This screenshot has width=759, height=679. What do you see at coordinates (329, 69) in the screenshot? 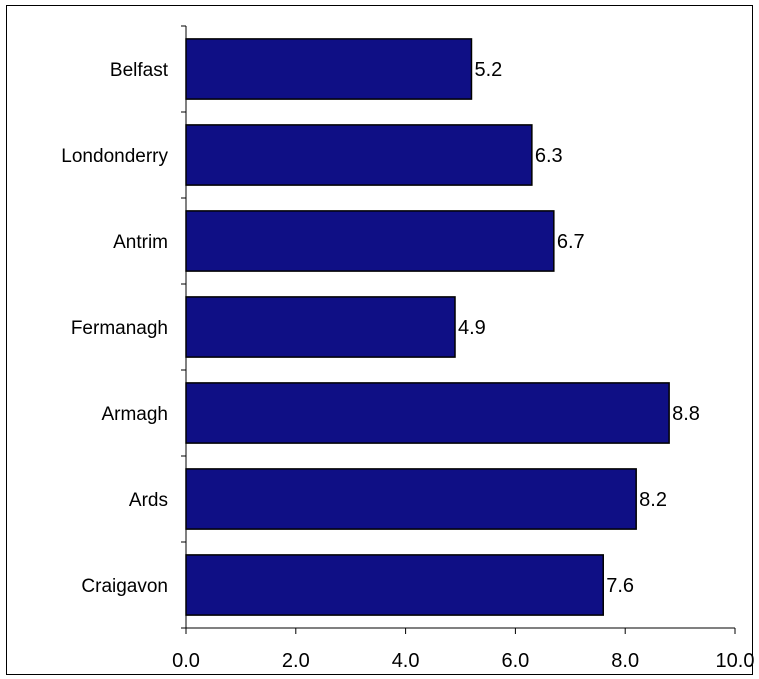
I see `bar-belfast` at bounding box center [329, 69].